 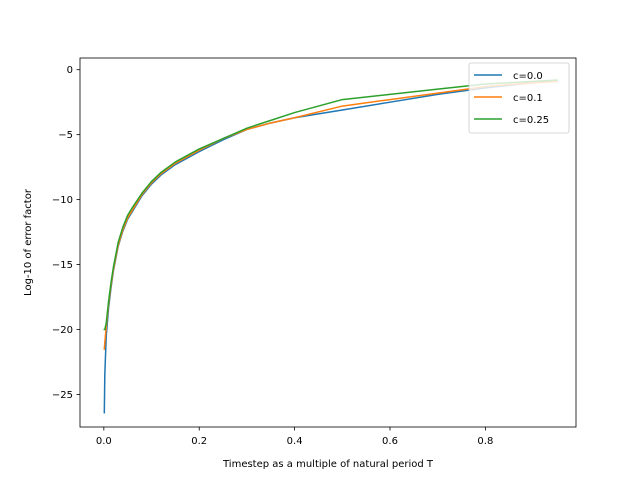 What do you see at coordinates (62, 395) in the screenshot?
I see `y-tick-label: −25` at bounding box center [62, 395].